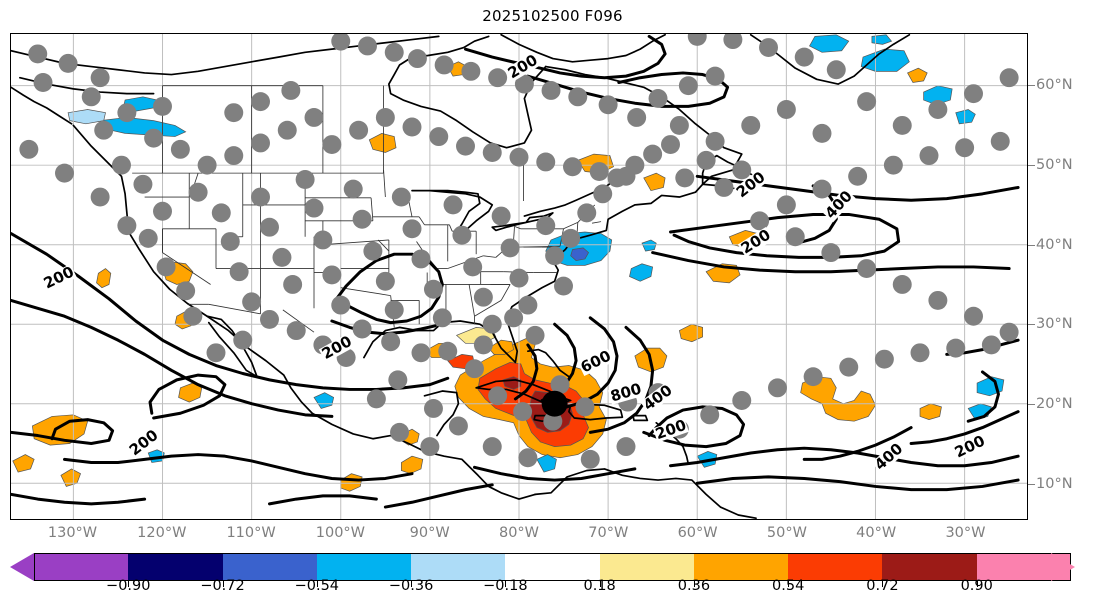  I want to click on coastline, so click(522, 222).